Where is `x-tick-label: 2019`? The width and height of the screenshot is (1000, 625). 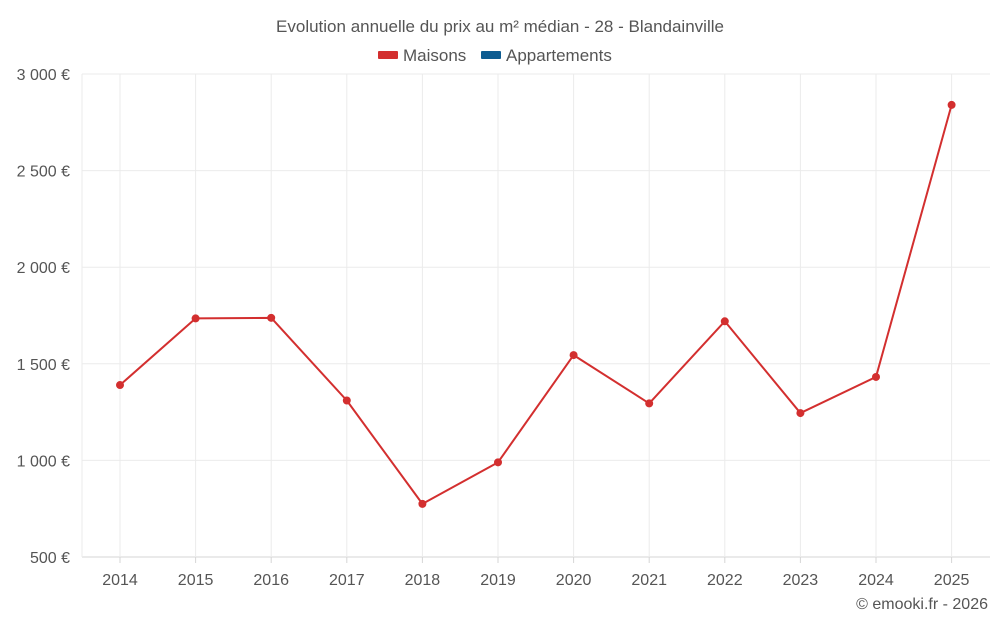
x-tick-label: 2019 is located at coordinates (498, 580).